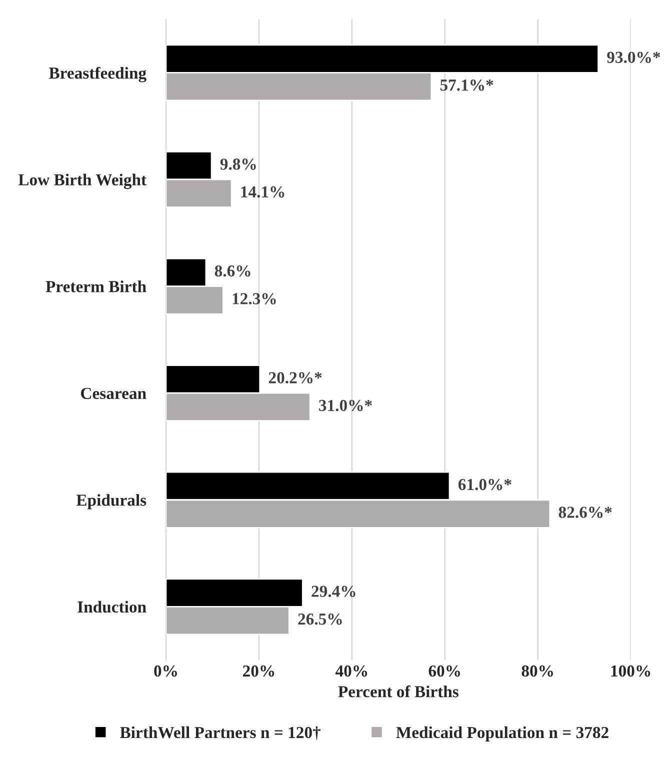 The height and width of the screenshot is (772, 664). I want to click on data-label: 57.1%*, so click(467, 85).